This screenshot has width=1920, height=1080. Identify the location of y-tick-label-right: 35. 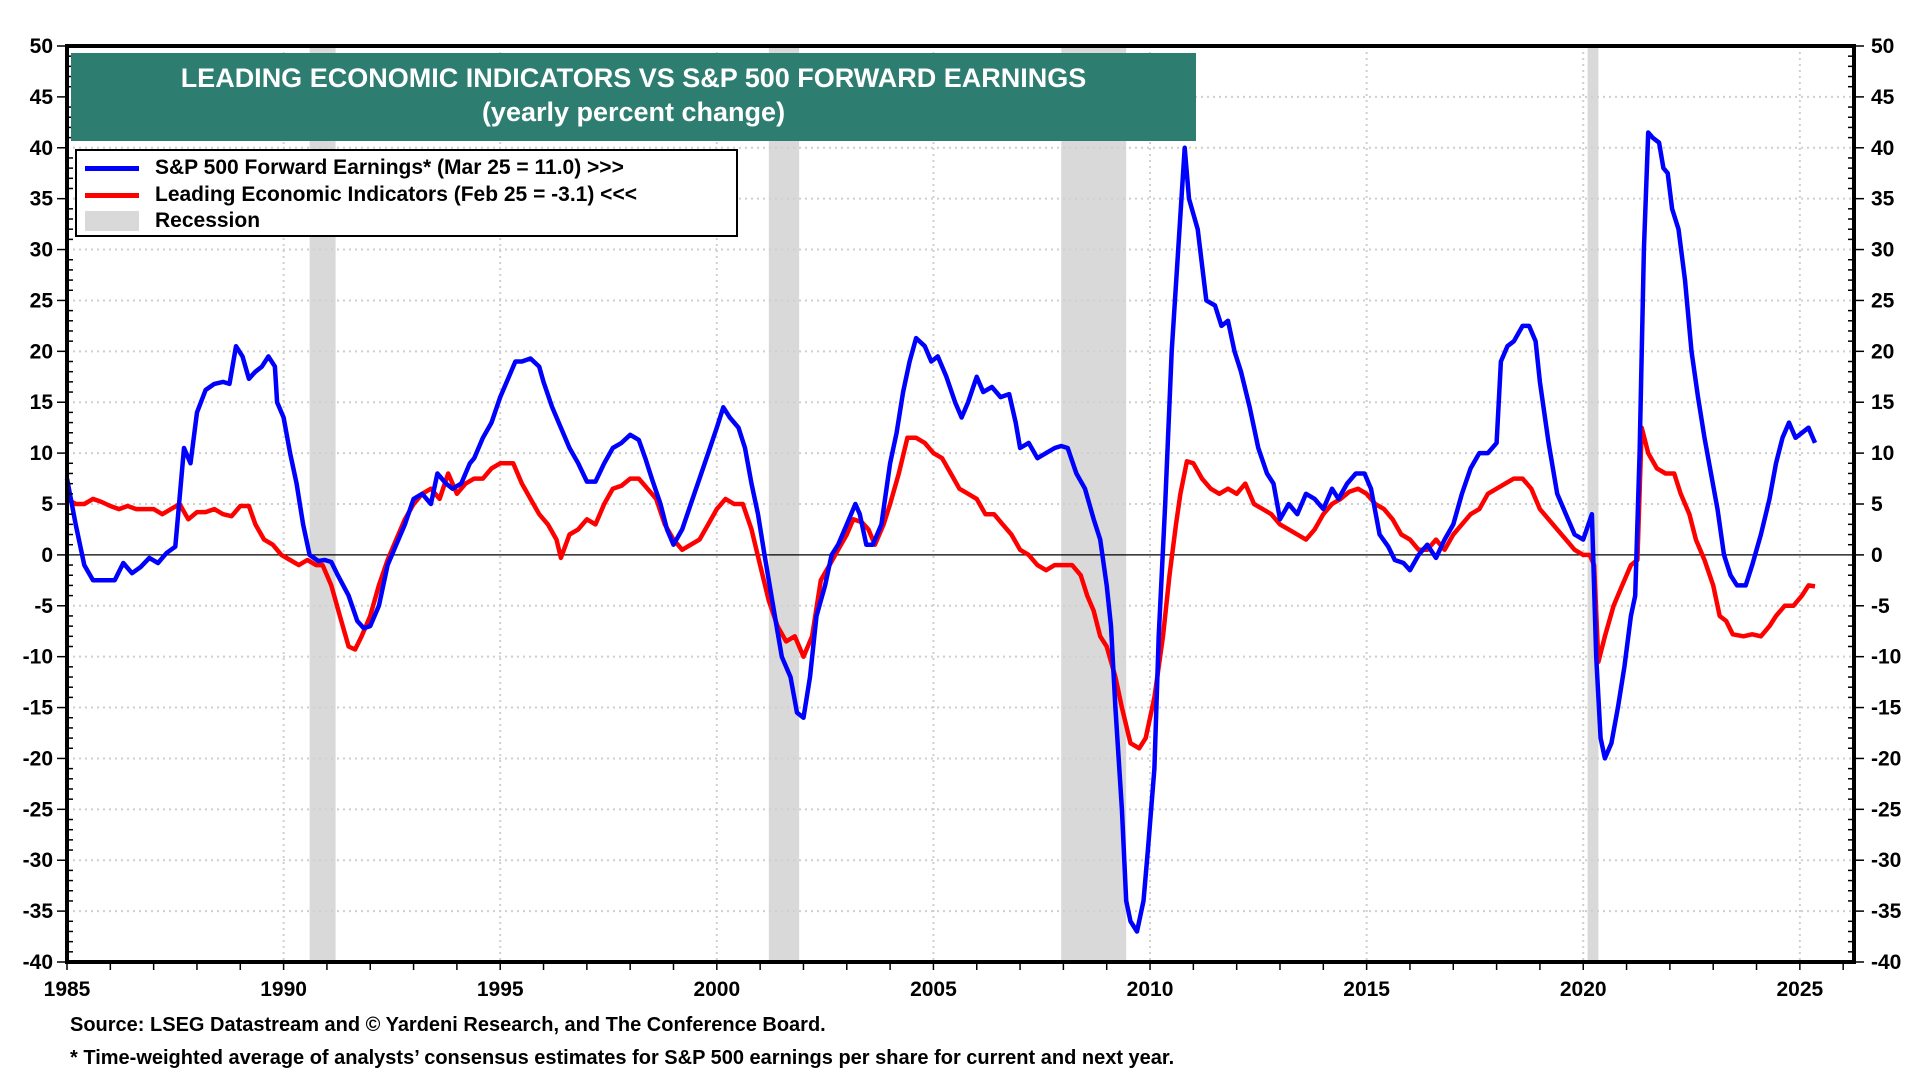
(1883, 199).